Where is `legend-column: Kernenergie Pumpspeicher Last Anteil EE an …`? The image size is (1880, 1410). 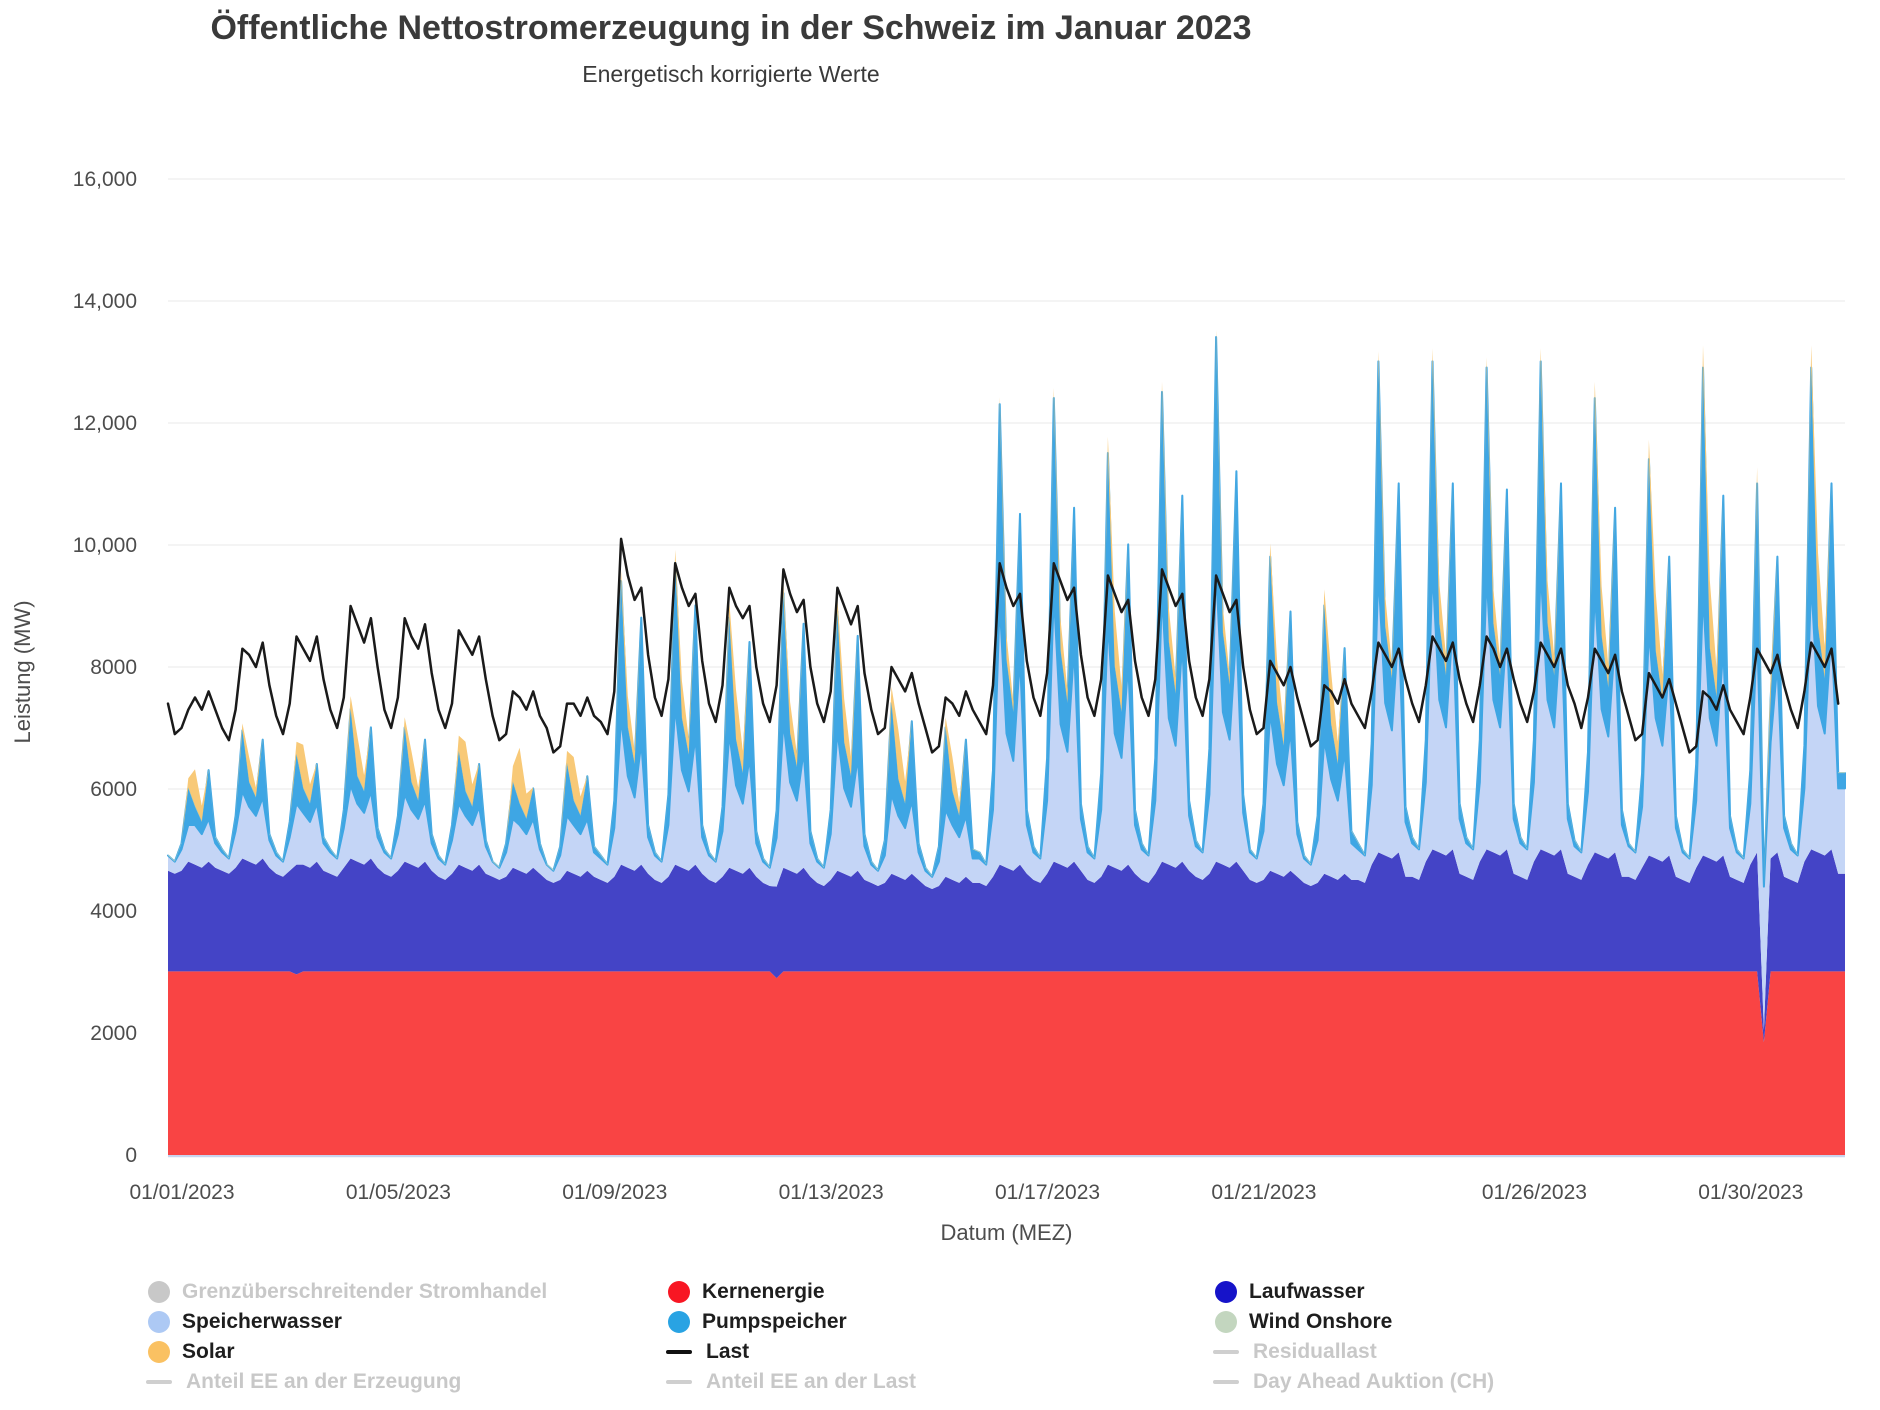 legend-column: Kernenergie Pumpspeicher Last Anteil EE an … is located at coordinates (791, 1337).